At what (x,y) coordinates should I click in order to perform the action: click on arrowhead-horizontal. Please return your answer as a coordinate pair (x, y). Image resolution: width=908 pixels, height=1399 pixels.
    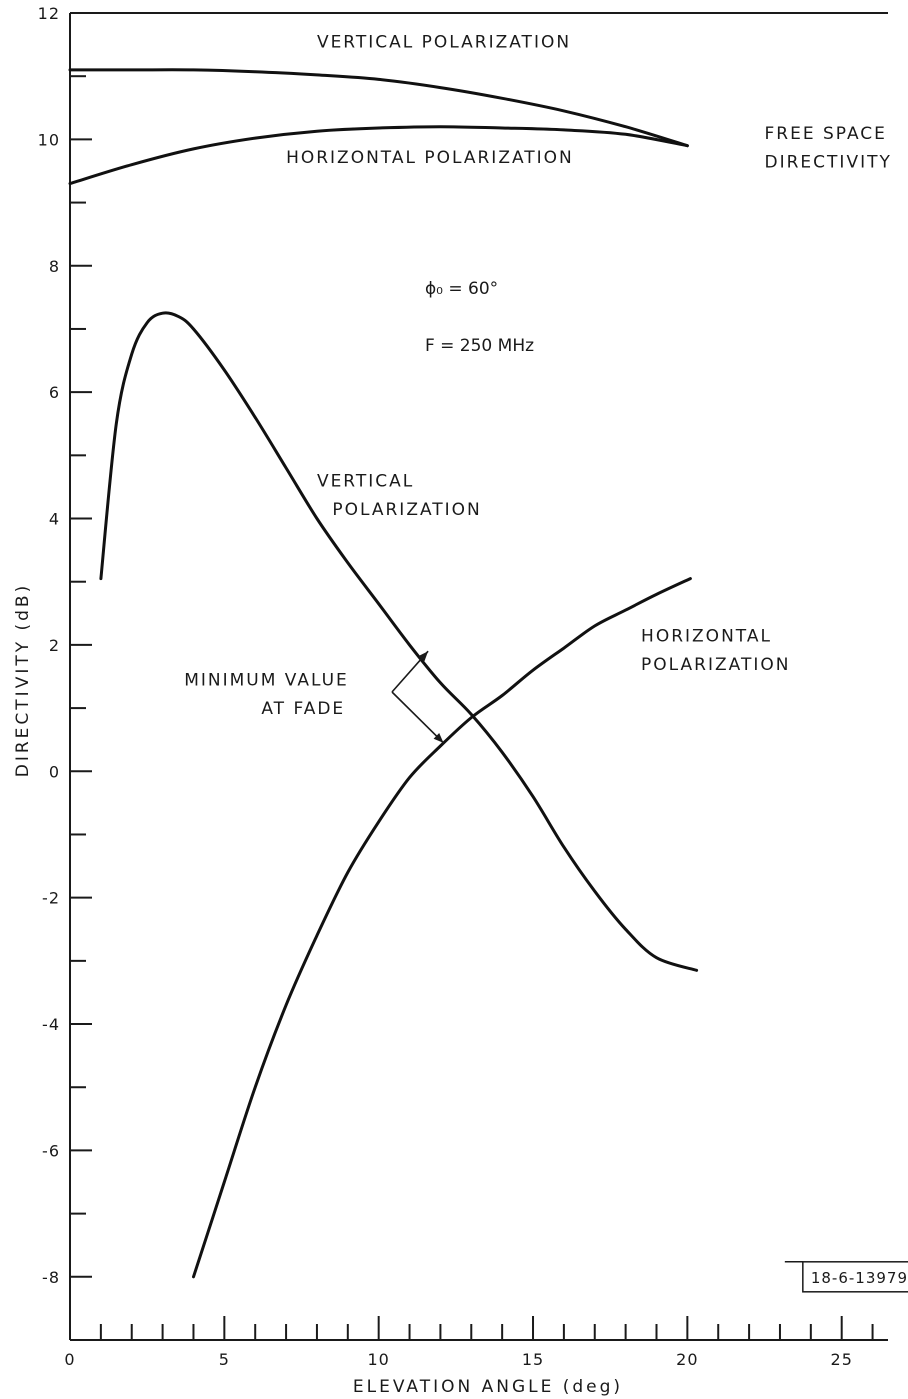
    Looking at the image, I should click on (438, 738).